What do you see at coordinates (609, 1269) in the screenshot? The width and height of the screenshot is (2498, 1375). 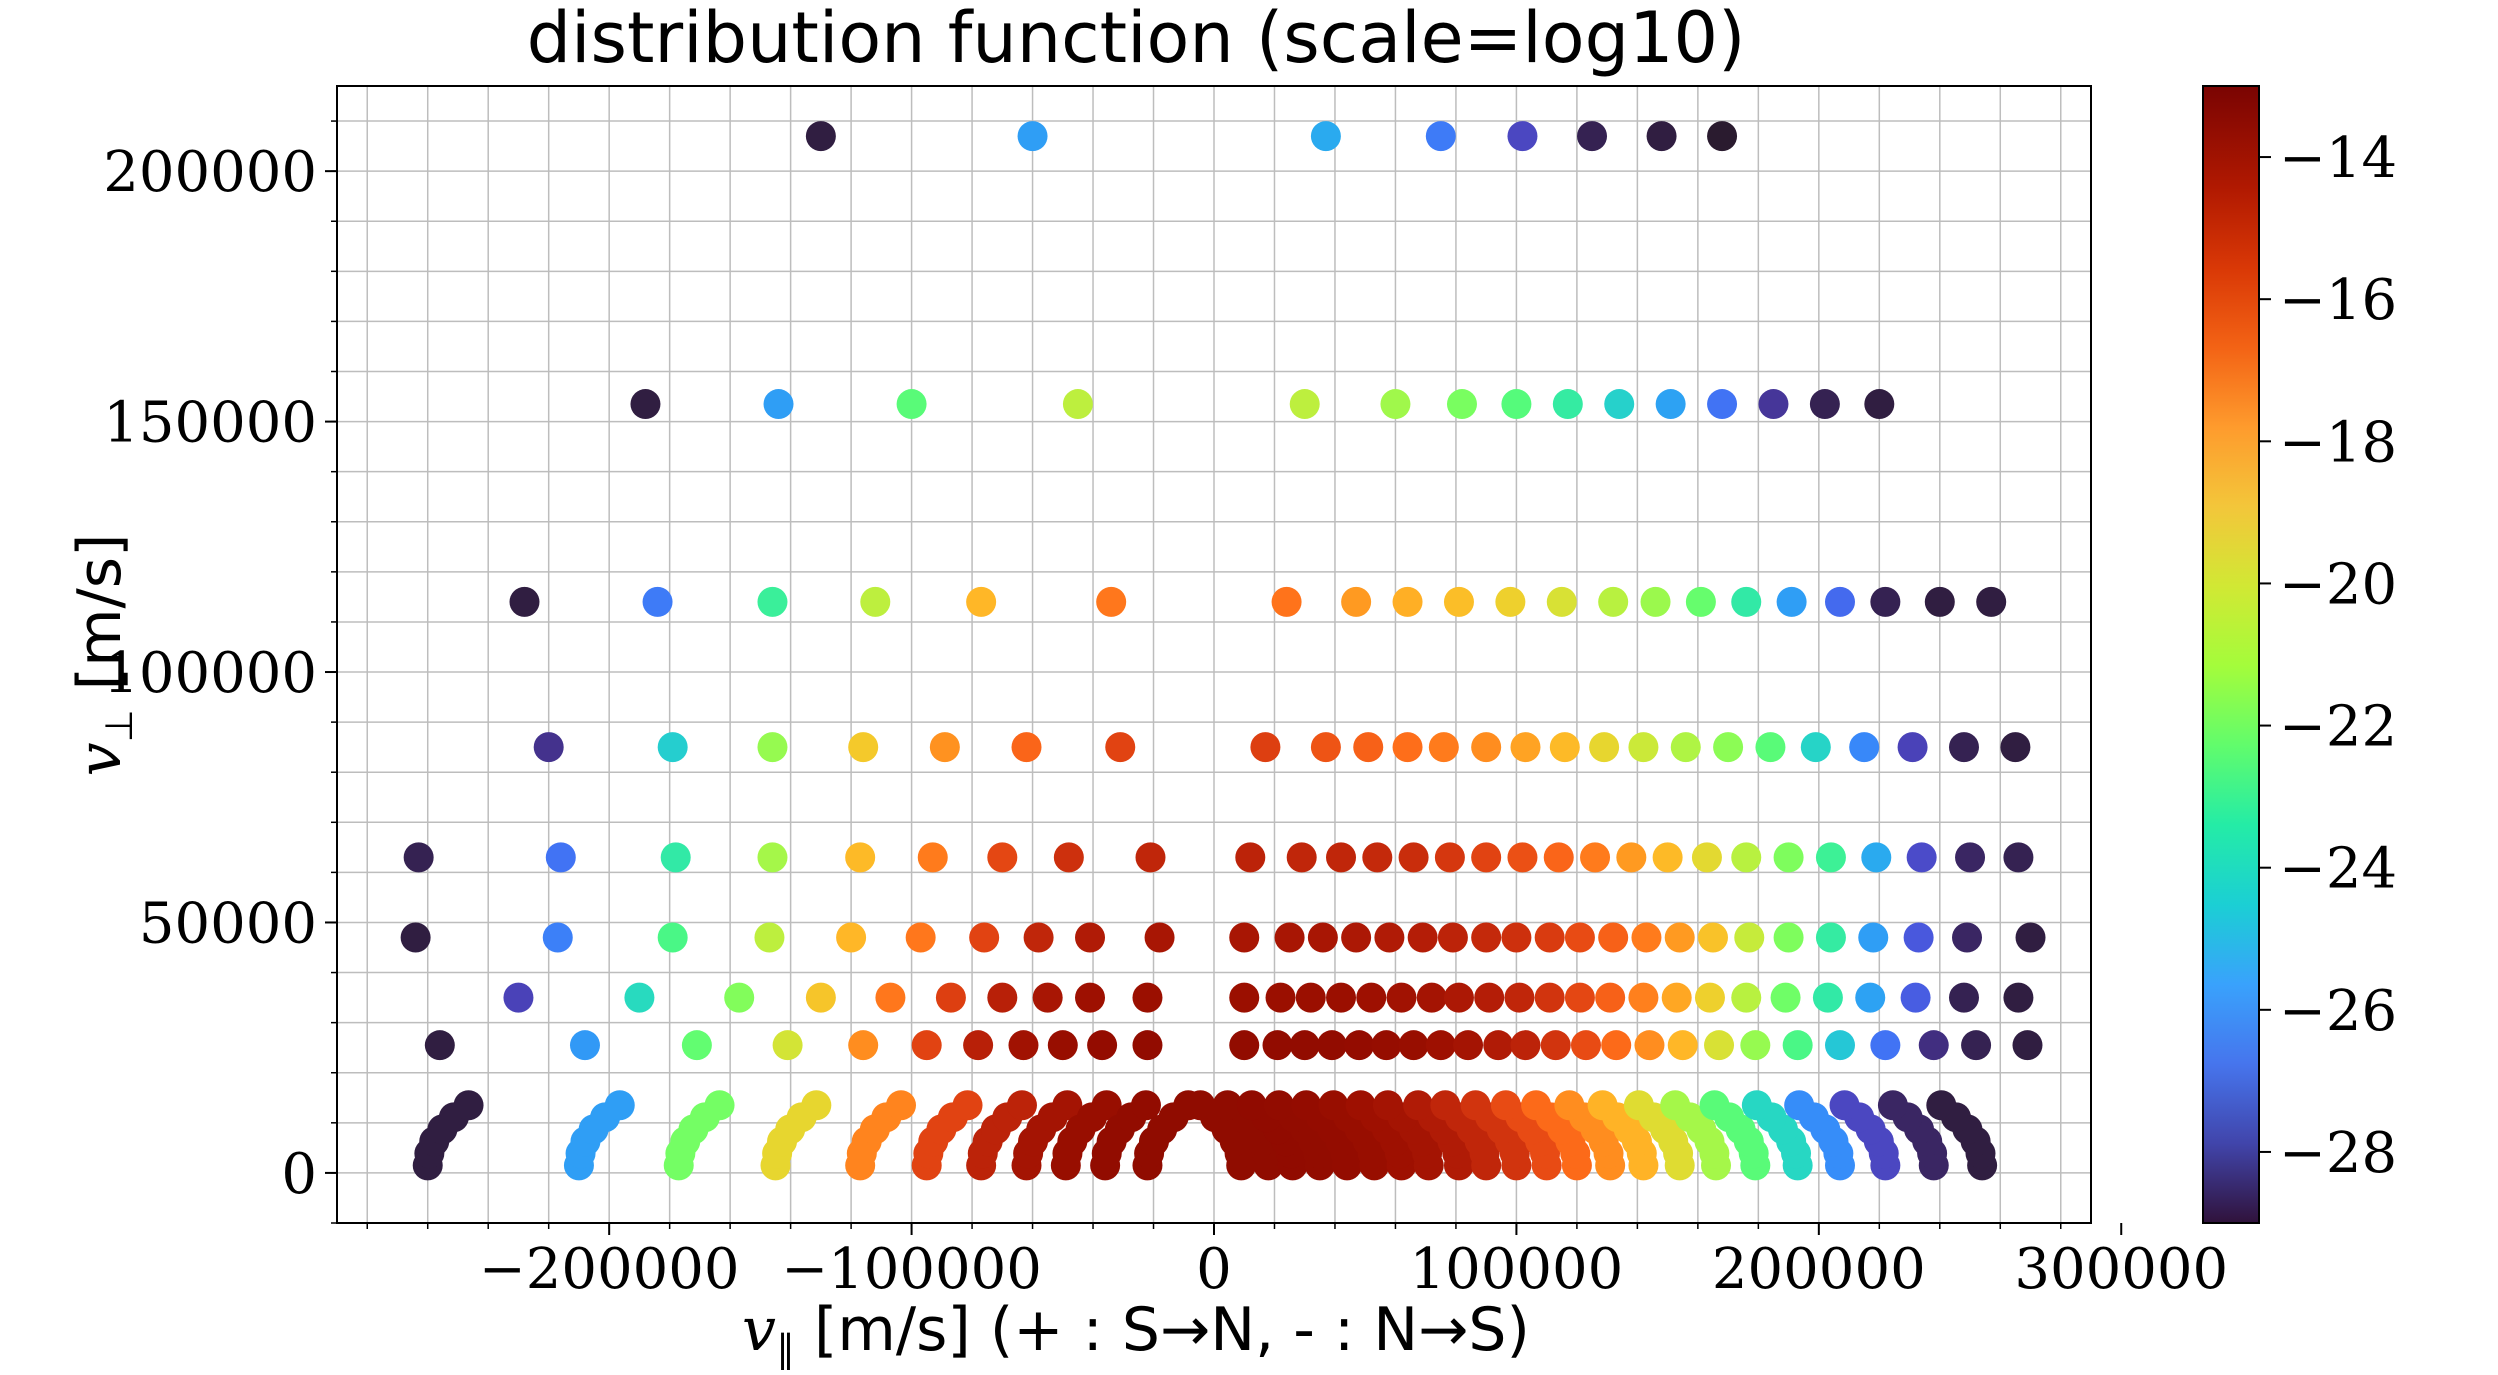 I see `x-tick-label: −200000` at bounding box center [609, 1269].